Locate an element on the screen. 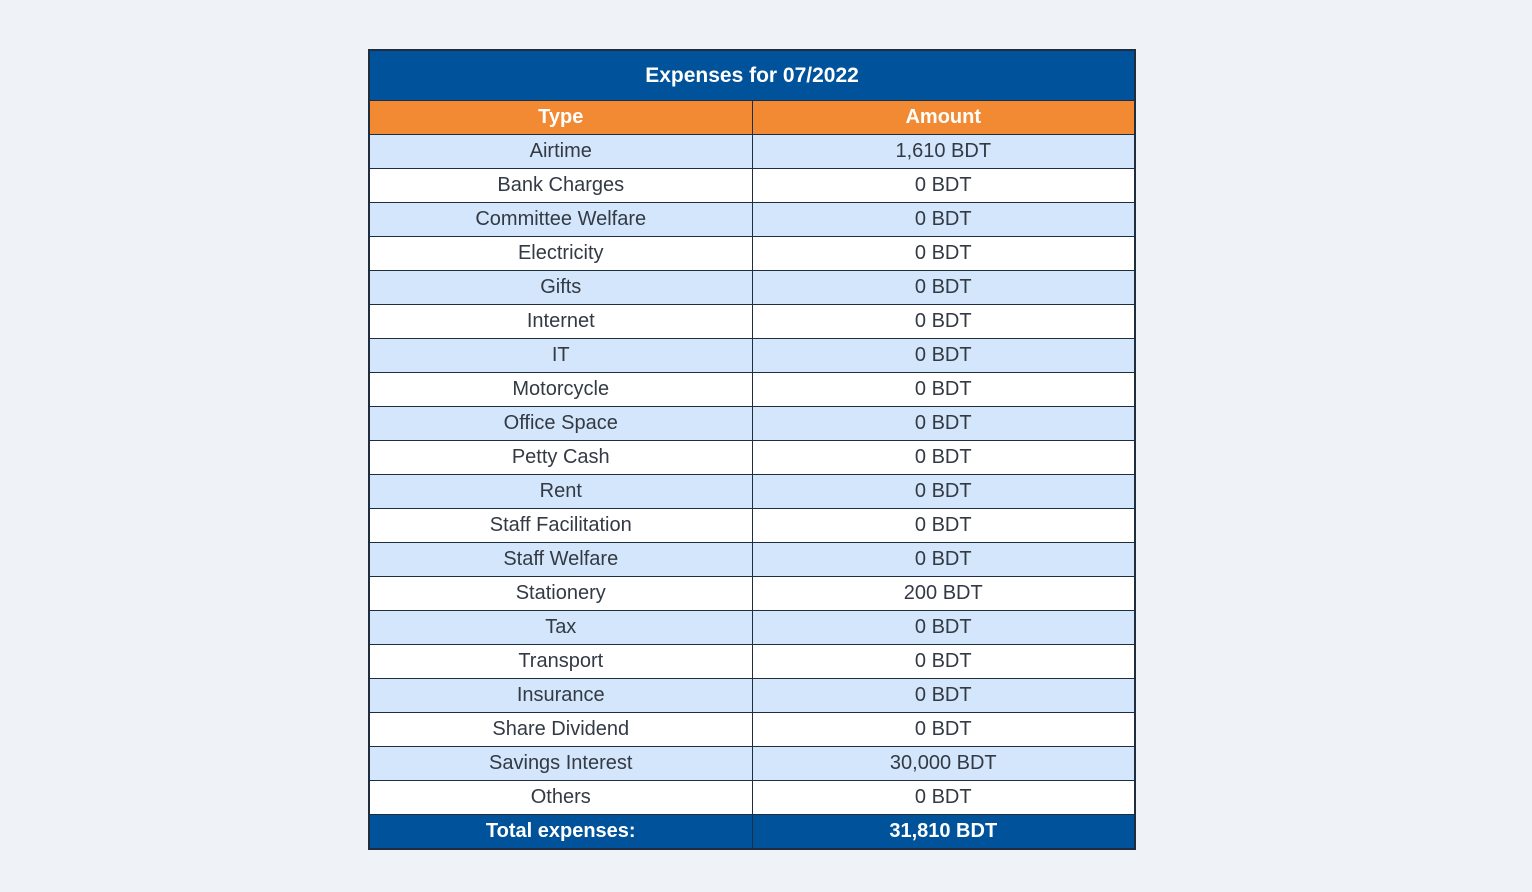 The height and width of the screenshot is (892, 1532). table-row: Tax 0 BDT is located at coordinates (752, 627).